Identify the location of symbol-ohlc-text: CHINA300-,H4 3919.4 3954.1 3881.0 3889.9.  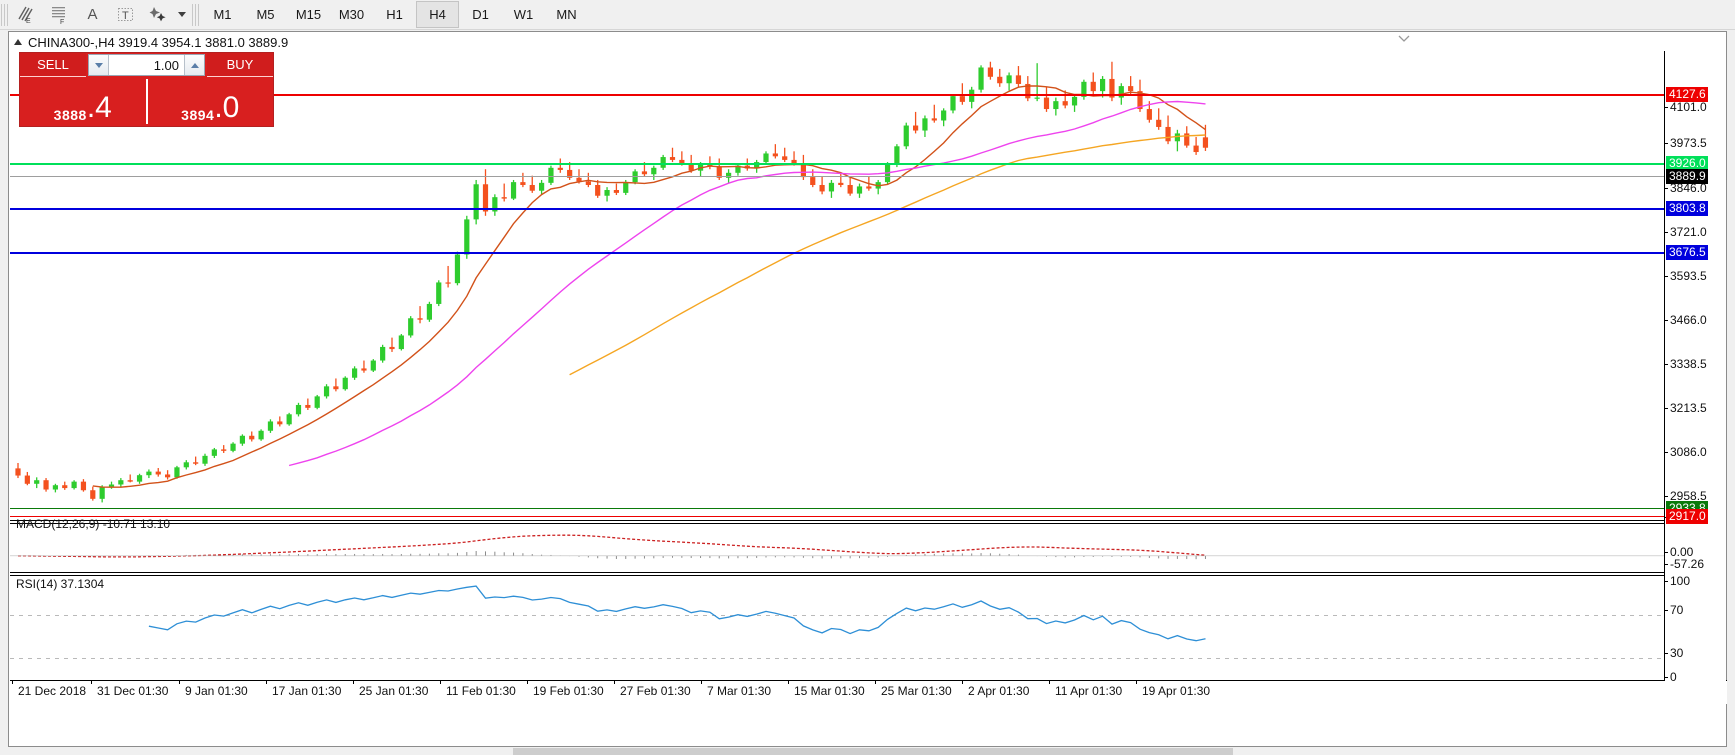
(158, 42).